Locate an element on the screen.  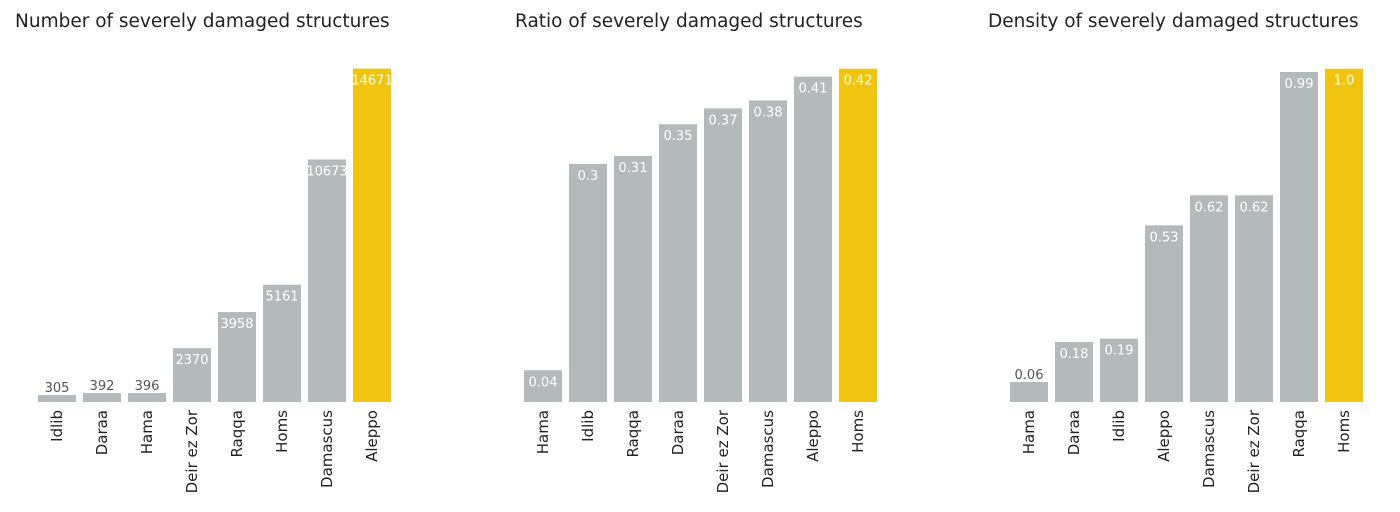
bar-value-label: 5161 is located at coordinates (281, 297).